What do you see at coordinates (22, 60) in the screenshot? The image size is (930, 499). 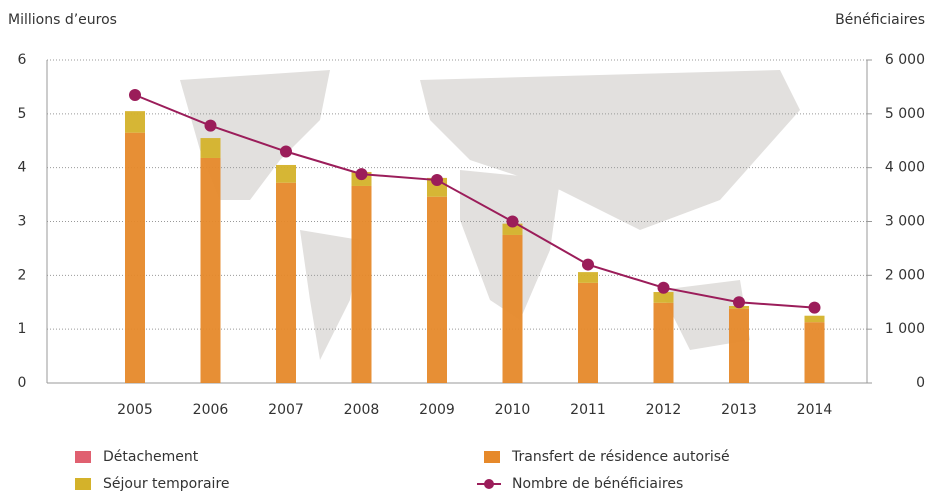 I see `y-tick-label: 6` at bounding box center [22, 60].